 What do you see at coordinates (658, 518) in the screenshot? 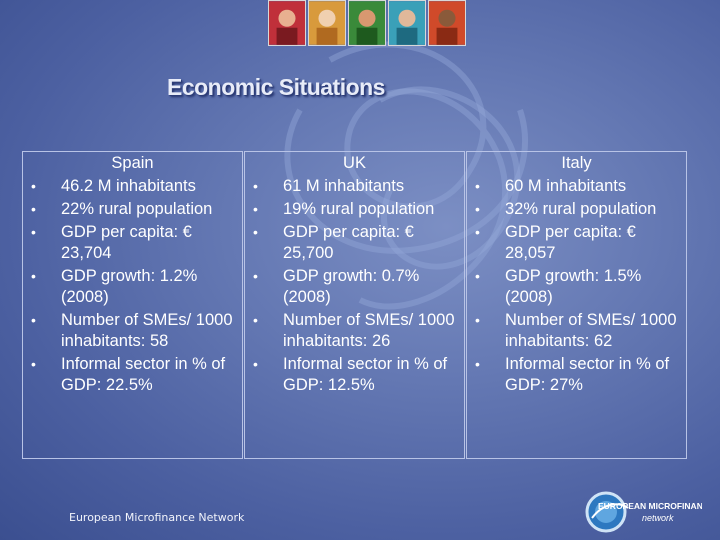
I see `logo-subtitle: network` at bounding box center [658, 518].